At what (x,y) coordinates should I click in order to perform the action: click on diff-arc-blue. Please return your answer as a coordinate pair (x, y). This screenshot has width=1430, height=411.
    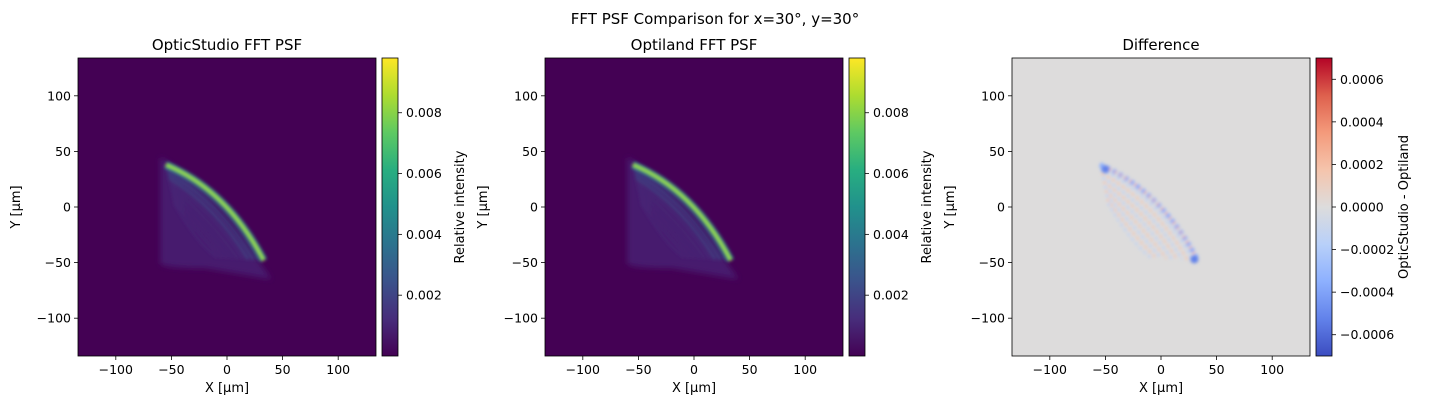
    Looking at the image, I should click on (1149, 212).